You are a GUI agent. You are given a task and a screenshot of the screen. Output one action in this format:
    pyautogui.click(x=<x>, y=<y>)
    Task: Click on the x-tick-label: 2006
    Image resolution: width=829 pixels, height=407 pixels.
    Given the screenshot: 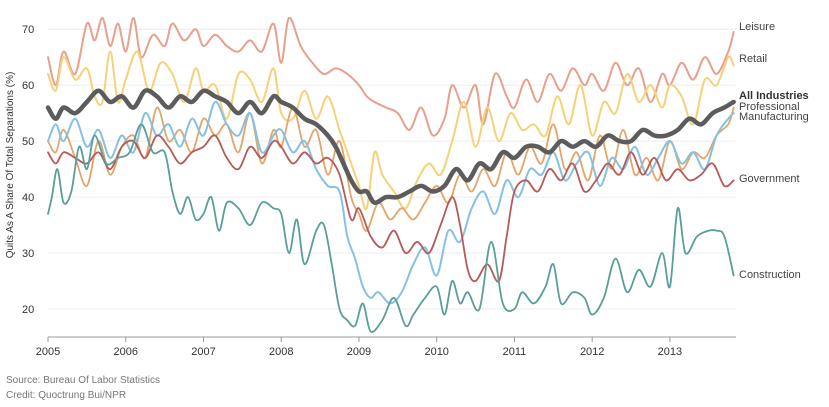 What is the action you would take?
    pyautogui.click(x=125, y=352)
    